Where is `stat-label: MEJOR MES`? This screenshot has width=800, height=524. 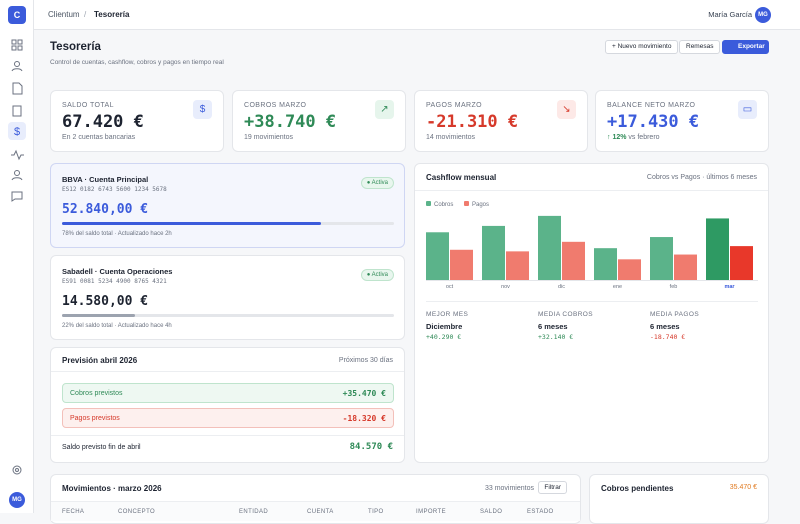
stat-label: MEJOR MES is located at coordinates (447, 314).